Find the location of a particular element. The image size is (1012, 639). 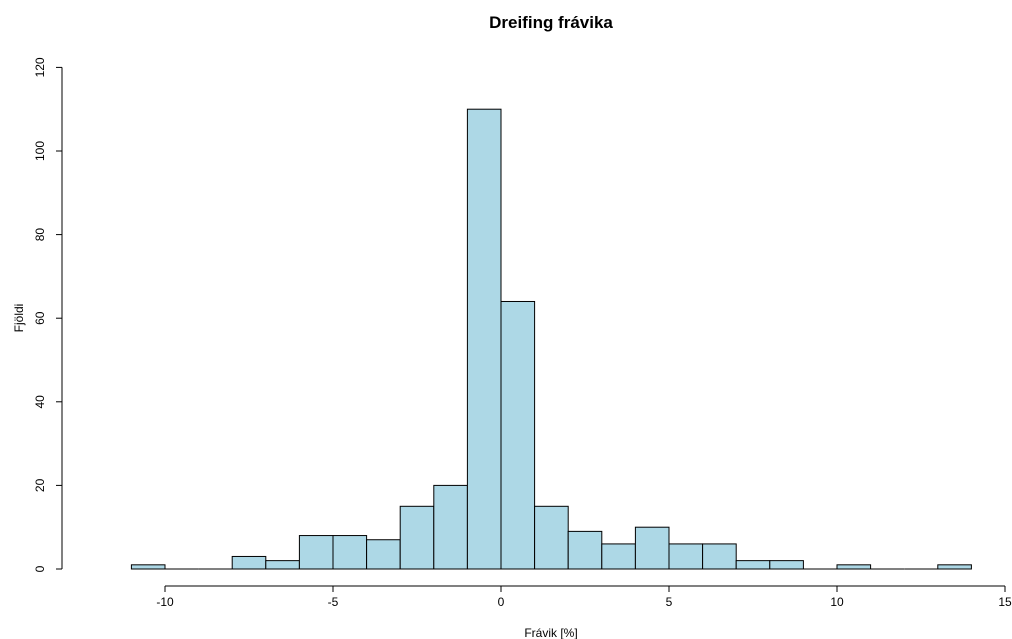

x-tick-label: 10 is located at coordinates (837, 602).